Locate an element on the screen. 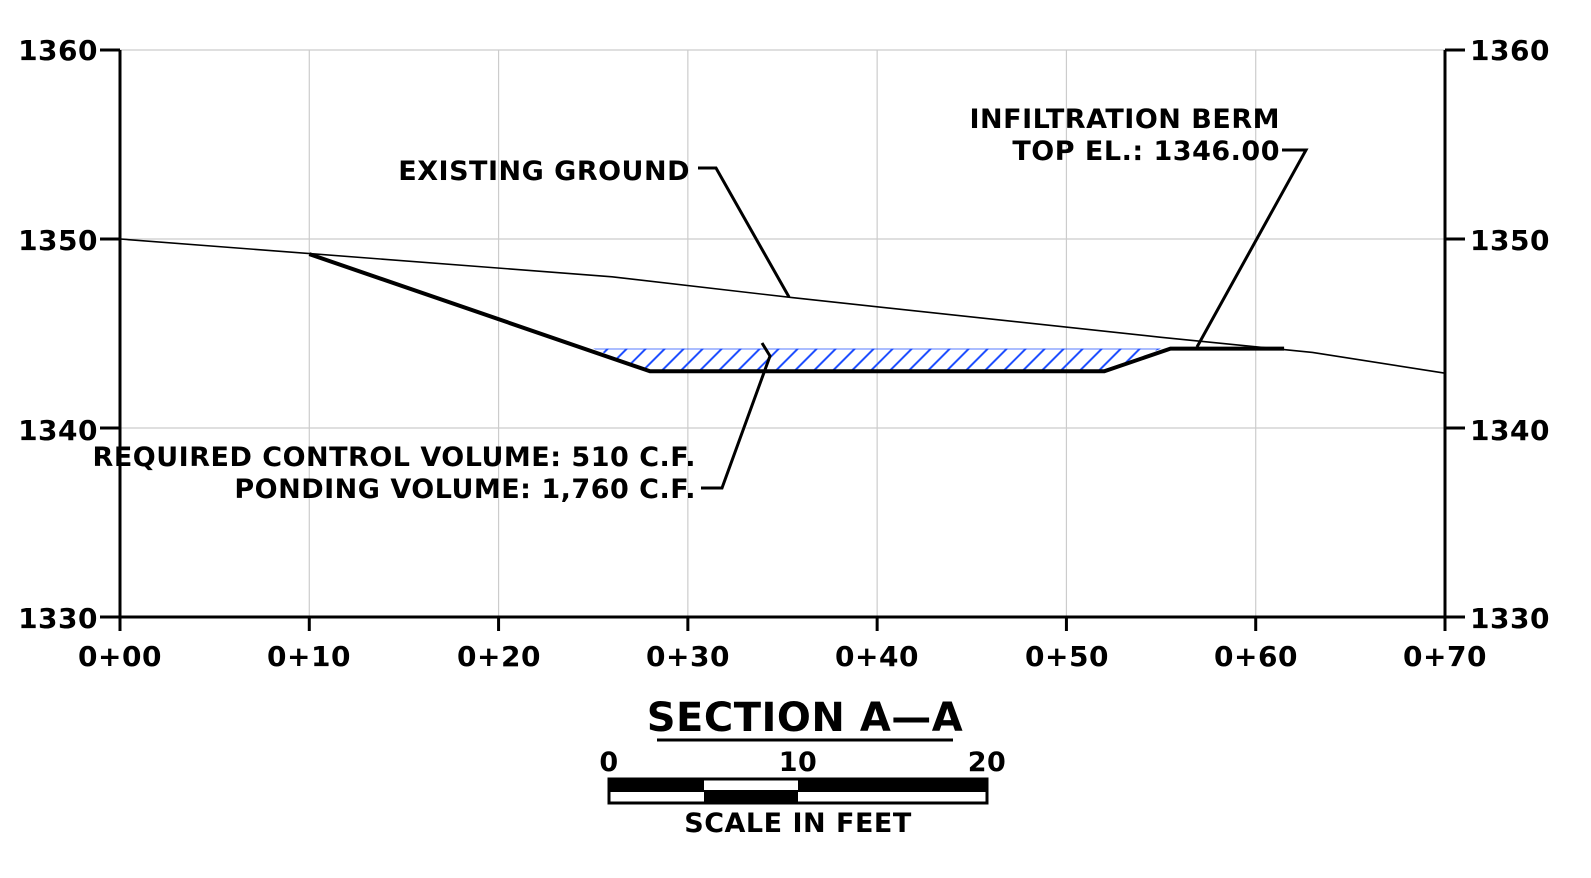  scale-label-10: 10 is located at coordinates (798, 762).